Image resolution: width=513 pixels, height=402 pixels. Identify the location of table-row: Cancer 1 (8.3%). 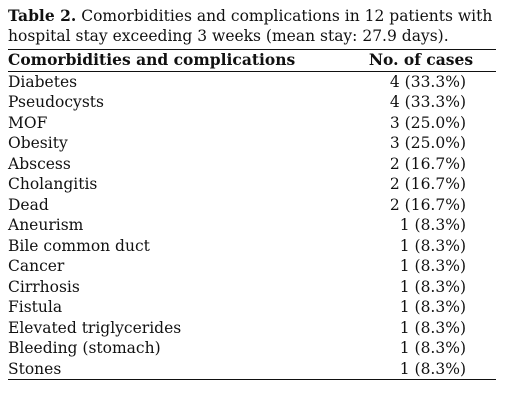
(252, 266).